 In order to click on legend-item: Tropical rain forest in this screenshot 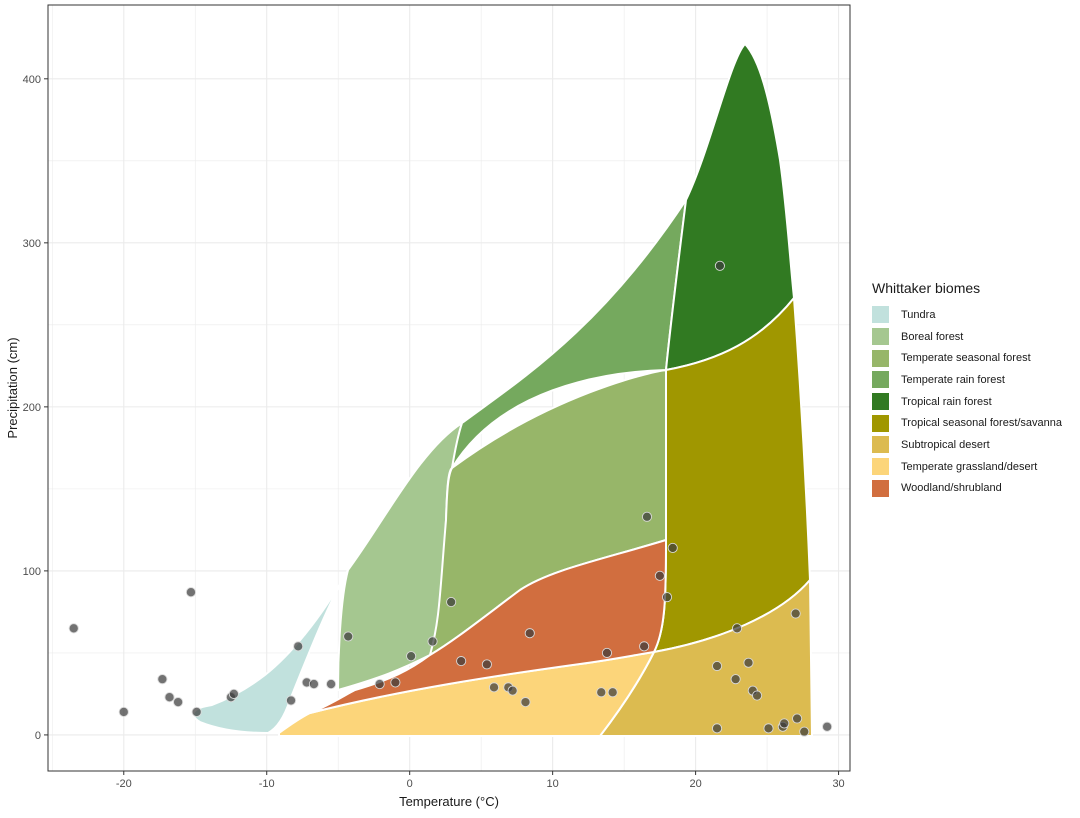, I will do `click(974, 402)`.